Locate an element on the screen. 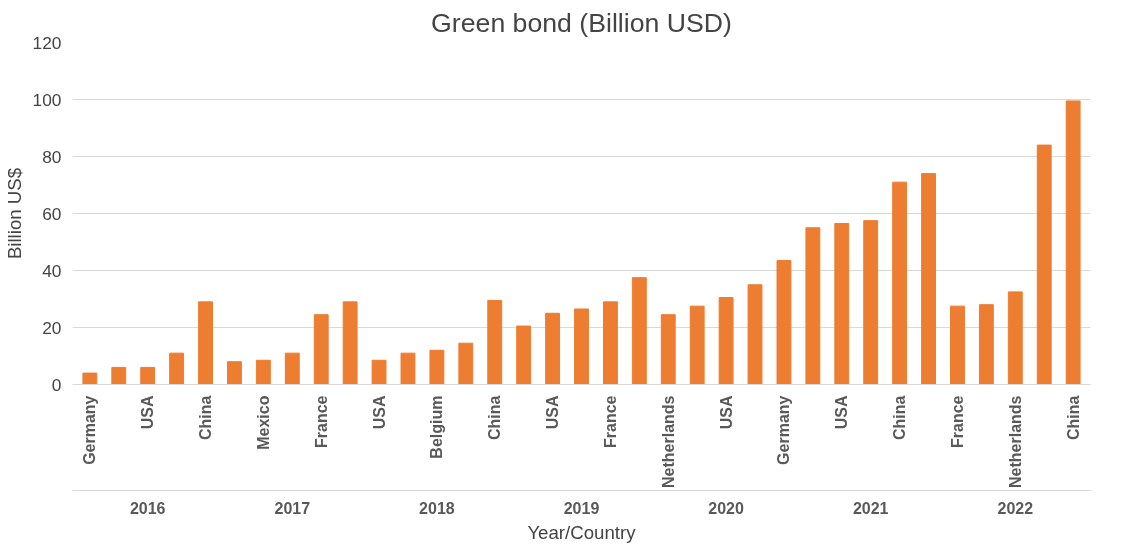 Image resolution: width=1123 pixels, height=559 pixels. text: 2020 is located at coordinates (726, 508).